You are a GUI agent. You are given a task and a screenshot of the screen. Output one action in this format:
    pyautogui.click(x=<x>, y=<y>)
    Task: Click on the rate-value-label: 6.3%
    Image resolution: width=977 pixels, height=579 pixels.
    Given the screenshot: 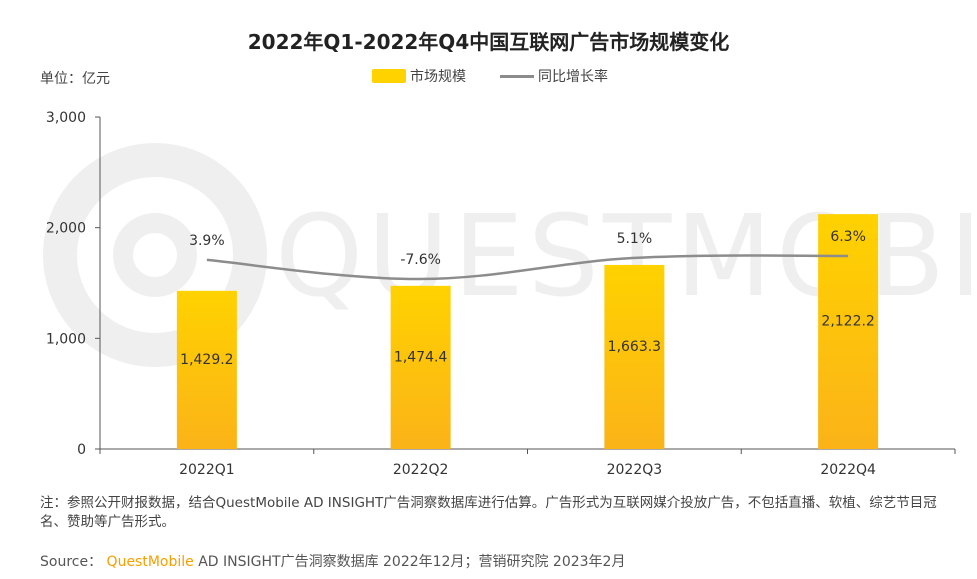 What is the action you would take?
    pyautogui.click(x=848, y=237)
    